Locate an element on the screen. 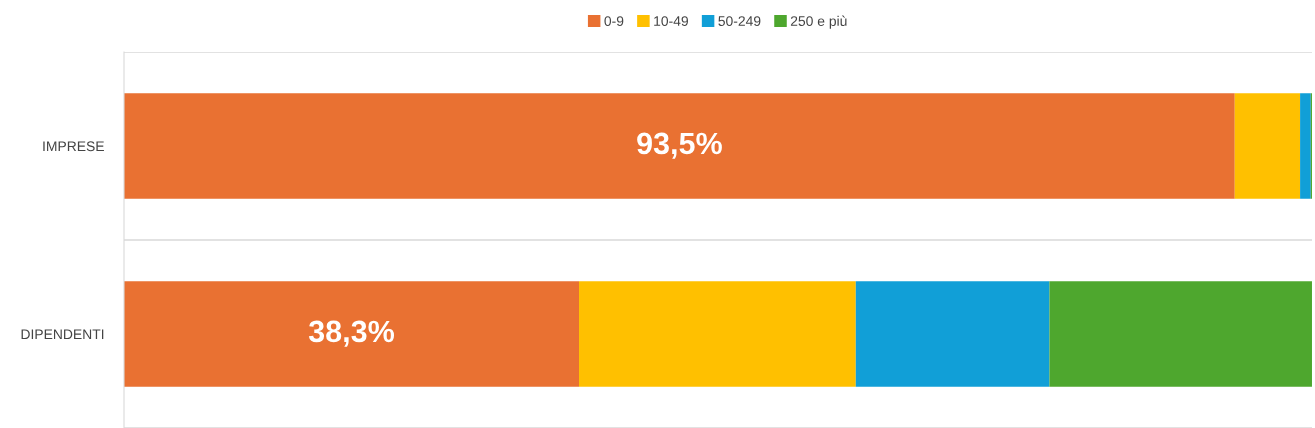 This screenshot has height=428, width=1315. y-tick-label: DIPENDENTI is located at coordinates (62, 334).